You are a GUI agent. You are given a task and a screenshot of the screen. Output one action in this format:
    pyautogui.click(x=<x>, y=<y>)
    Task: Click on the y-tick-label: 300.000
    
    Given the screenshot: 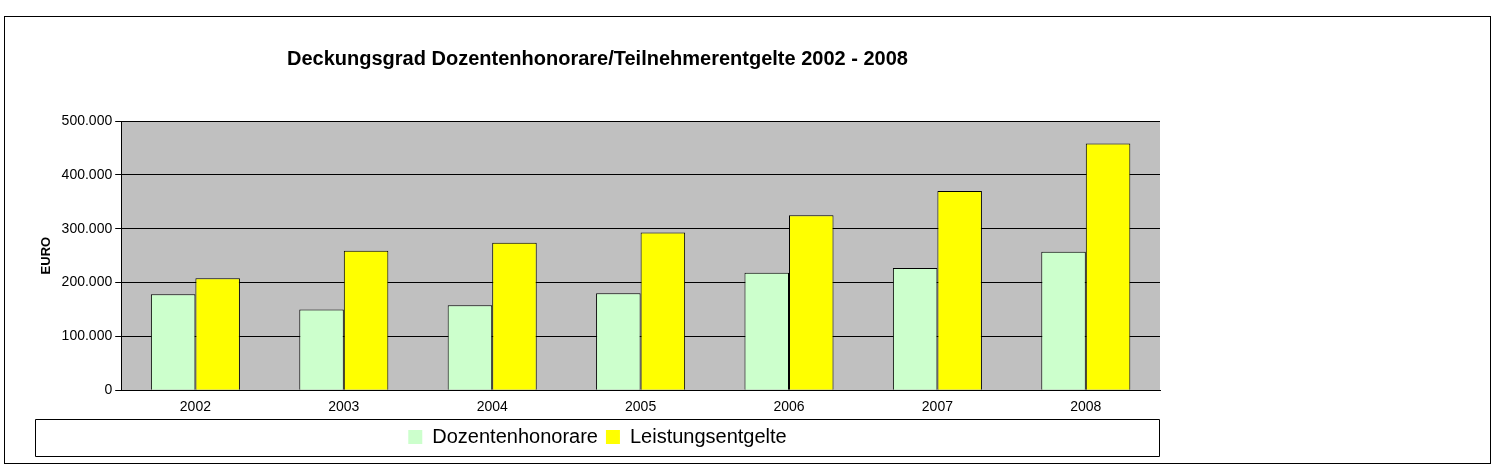 What is the action you would take?
    pyautogui.click(x=87, y=227)
    